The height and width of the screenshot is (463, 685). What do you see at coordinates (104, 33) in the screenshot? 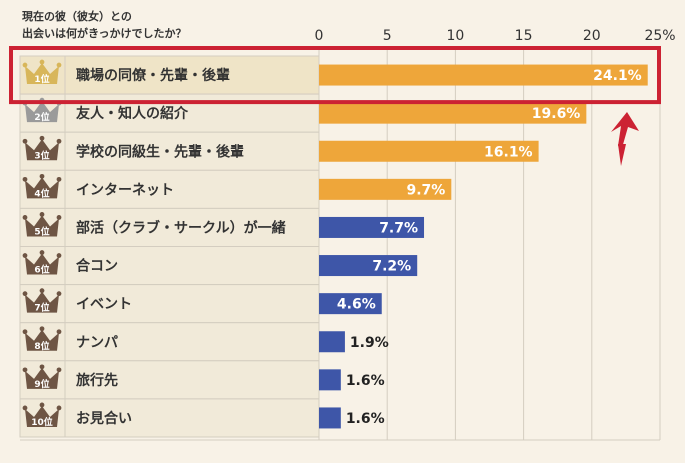
I see `chart-title-line: 出会いは何がきっかけでしたか？` at bounding box center [104, 33].